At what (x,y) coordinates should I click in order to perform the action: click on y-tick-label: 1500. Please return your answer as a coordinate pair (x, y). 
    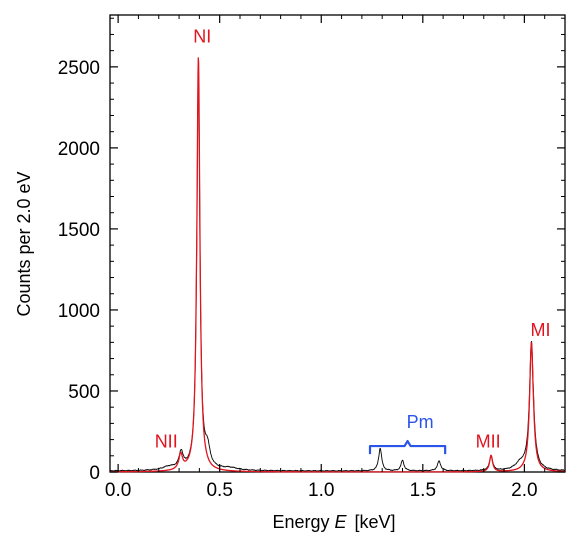
    Looking at the image, I should click on (79, 230).